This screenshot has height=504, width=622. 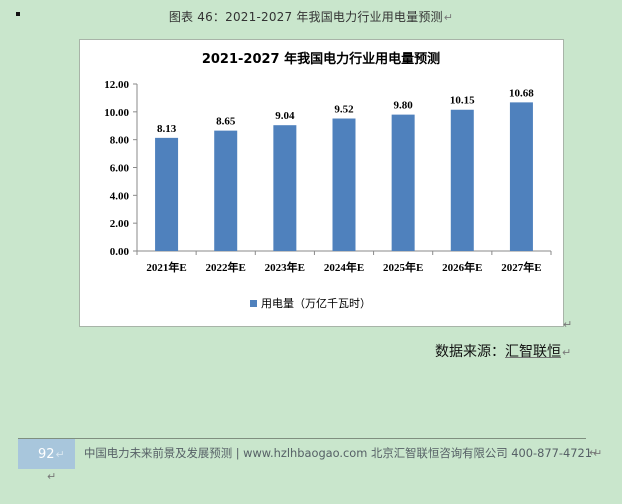 What do you see at coordinates (321, 59) in the screenshot?
I see `chart-title: 2021-2027 年我国电力行业用电量预测` at bounding box center [321, 59].